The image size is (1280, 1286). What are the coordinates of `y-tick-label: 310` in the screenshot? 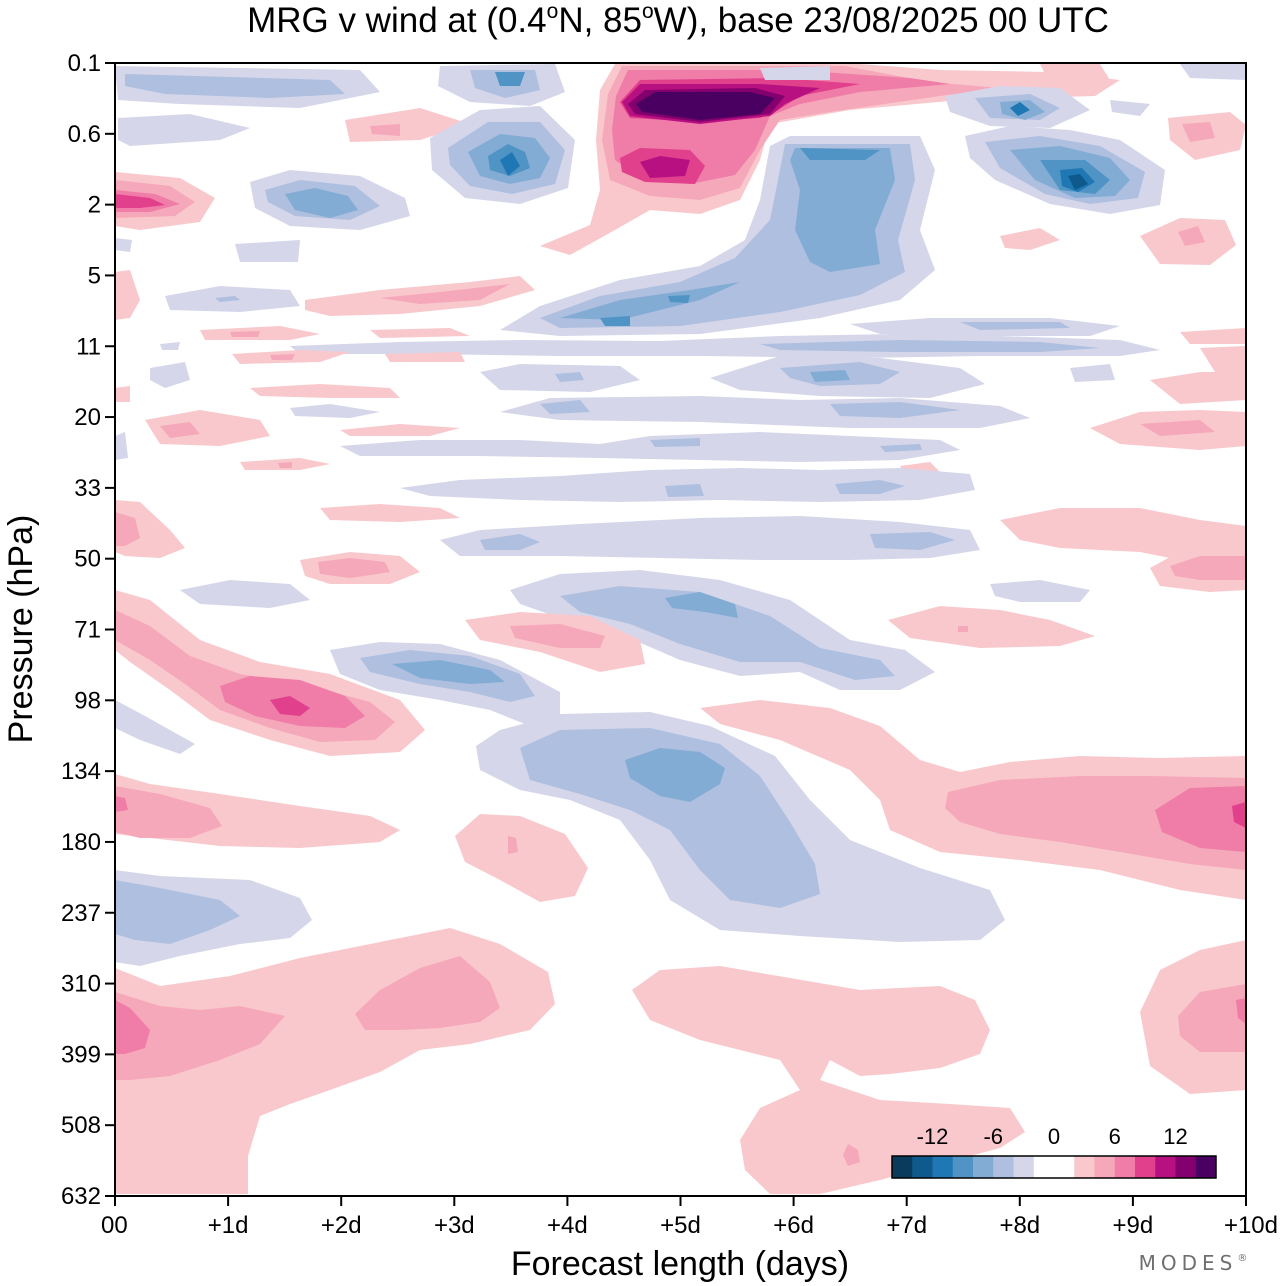 It's located at (81, 984).